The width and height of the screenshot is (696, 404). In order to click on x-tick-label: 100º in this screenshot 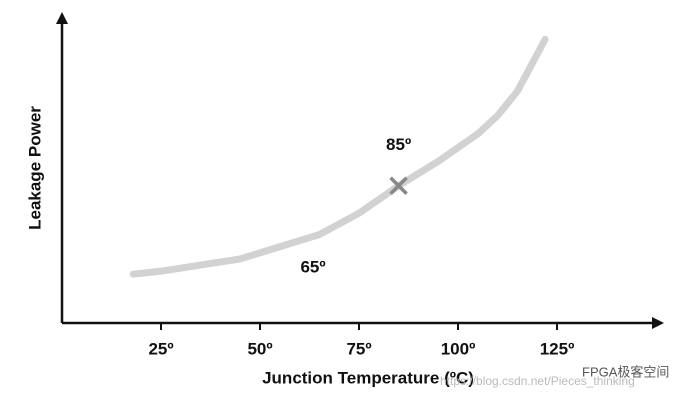, I will do `click(458, 348)`.